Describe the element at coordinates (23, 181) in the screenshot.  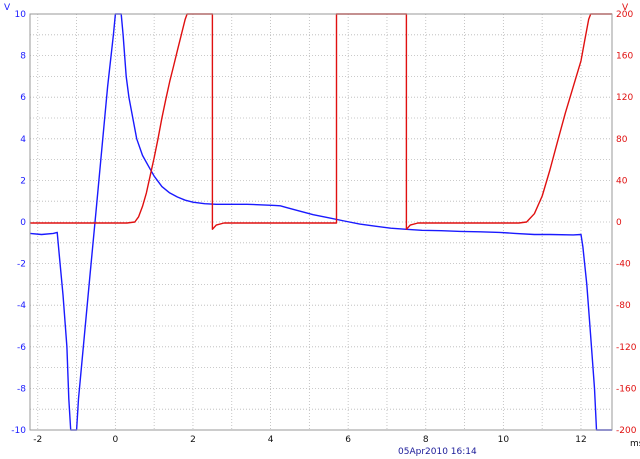
I see `left-tick-label: 2` at that location.